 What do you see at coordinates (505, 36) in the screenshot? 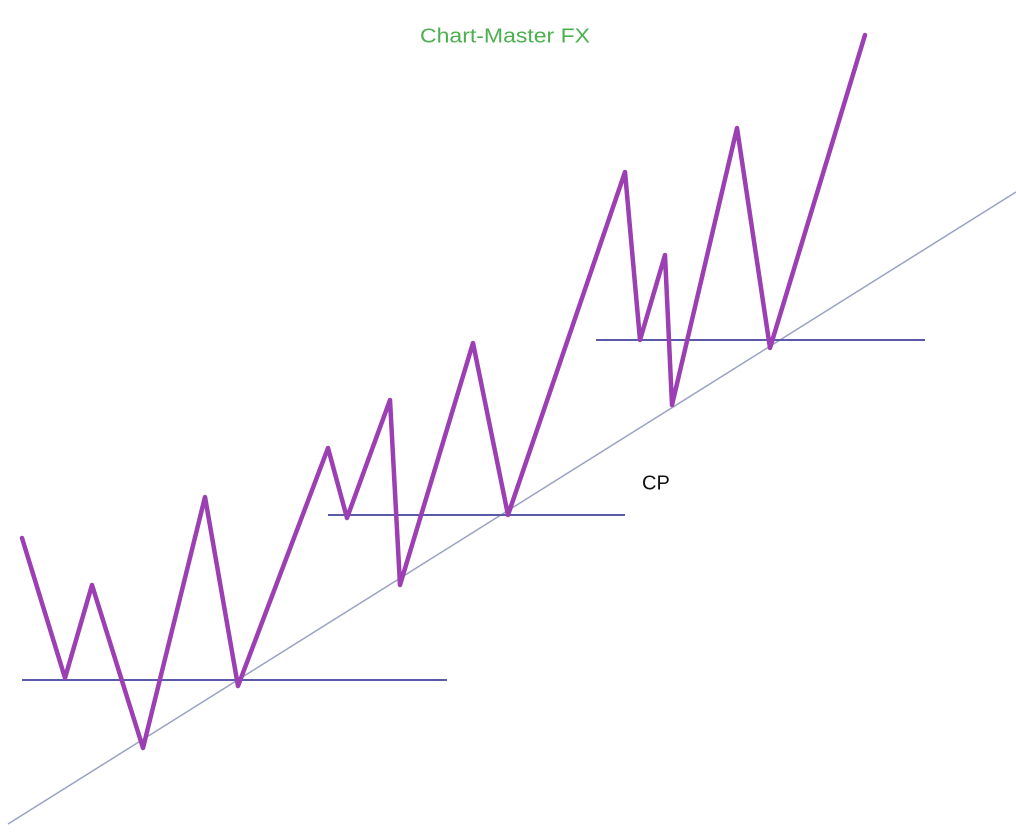
I see `title: Chart-Master FX` at bounding box center [505, 36].